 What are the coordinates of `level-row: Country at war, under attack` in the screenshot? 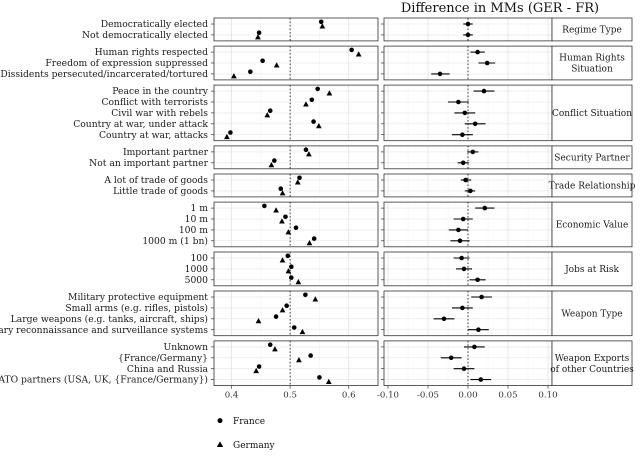 It's located at (279, 124).